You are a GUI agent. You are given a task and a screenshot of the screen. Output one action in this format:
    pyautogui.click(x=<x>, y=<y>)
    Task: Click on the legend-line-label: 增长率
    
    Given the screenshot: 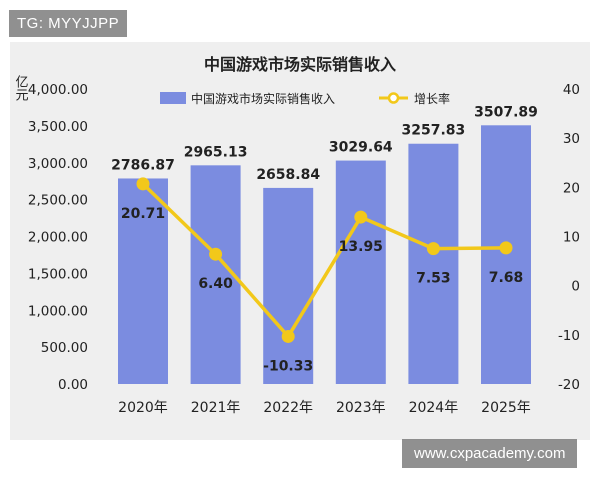 What is the action you would take?
    pyautogui.click(x=432, y=98)
    